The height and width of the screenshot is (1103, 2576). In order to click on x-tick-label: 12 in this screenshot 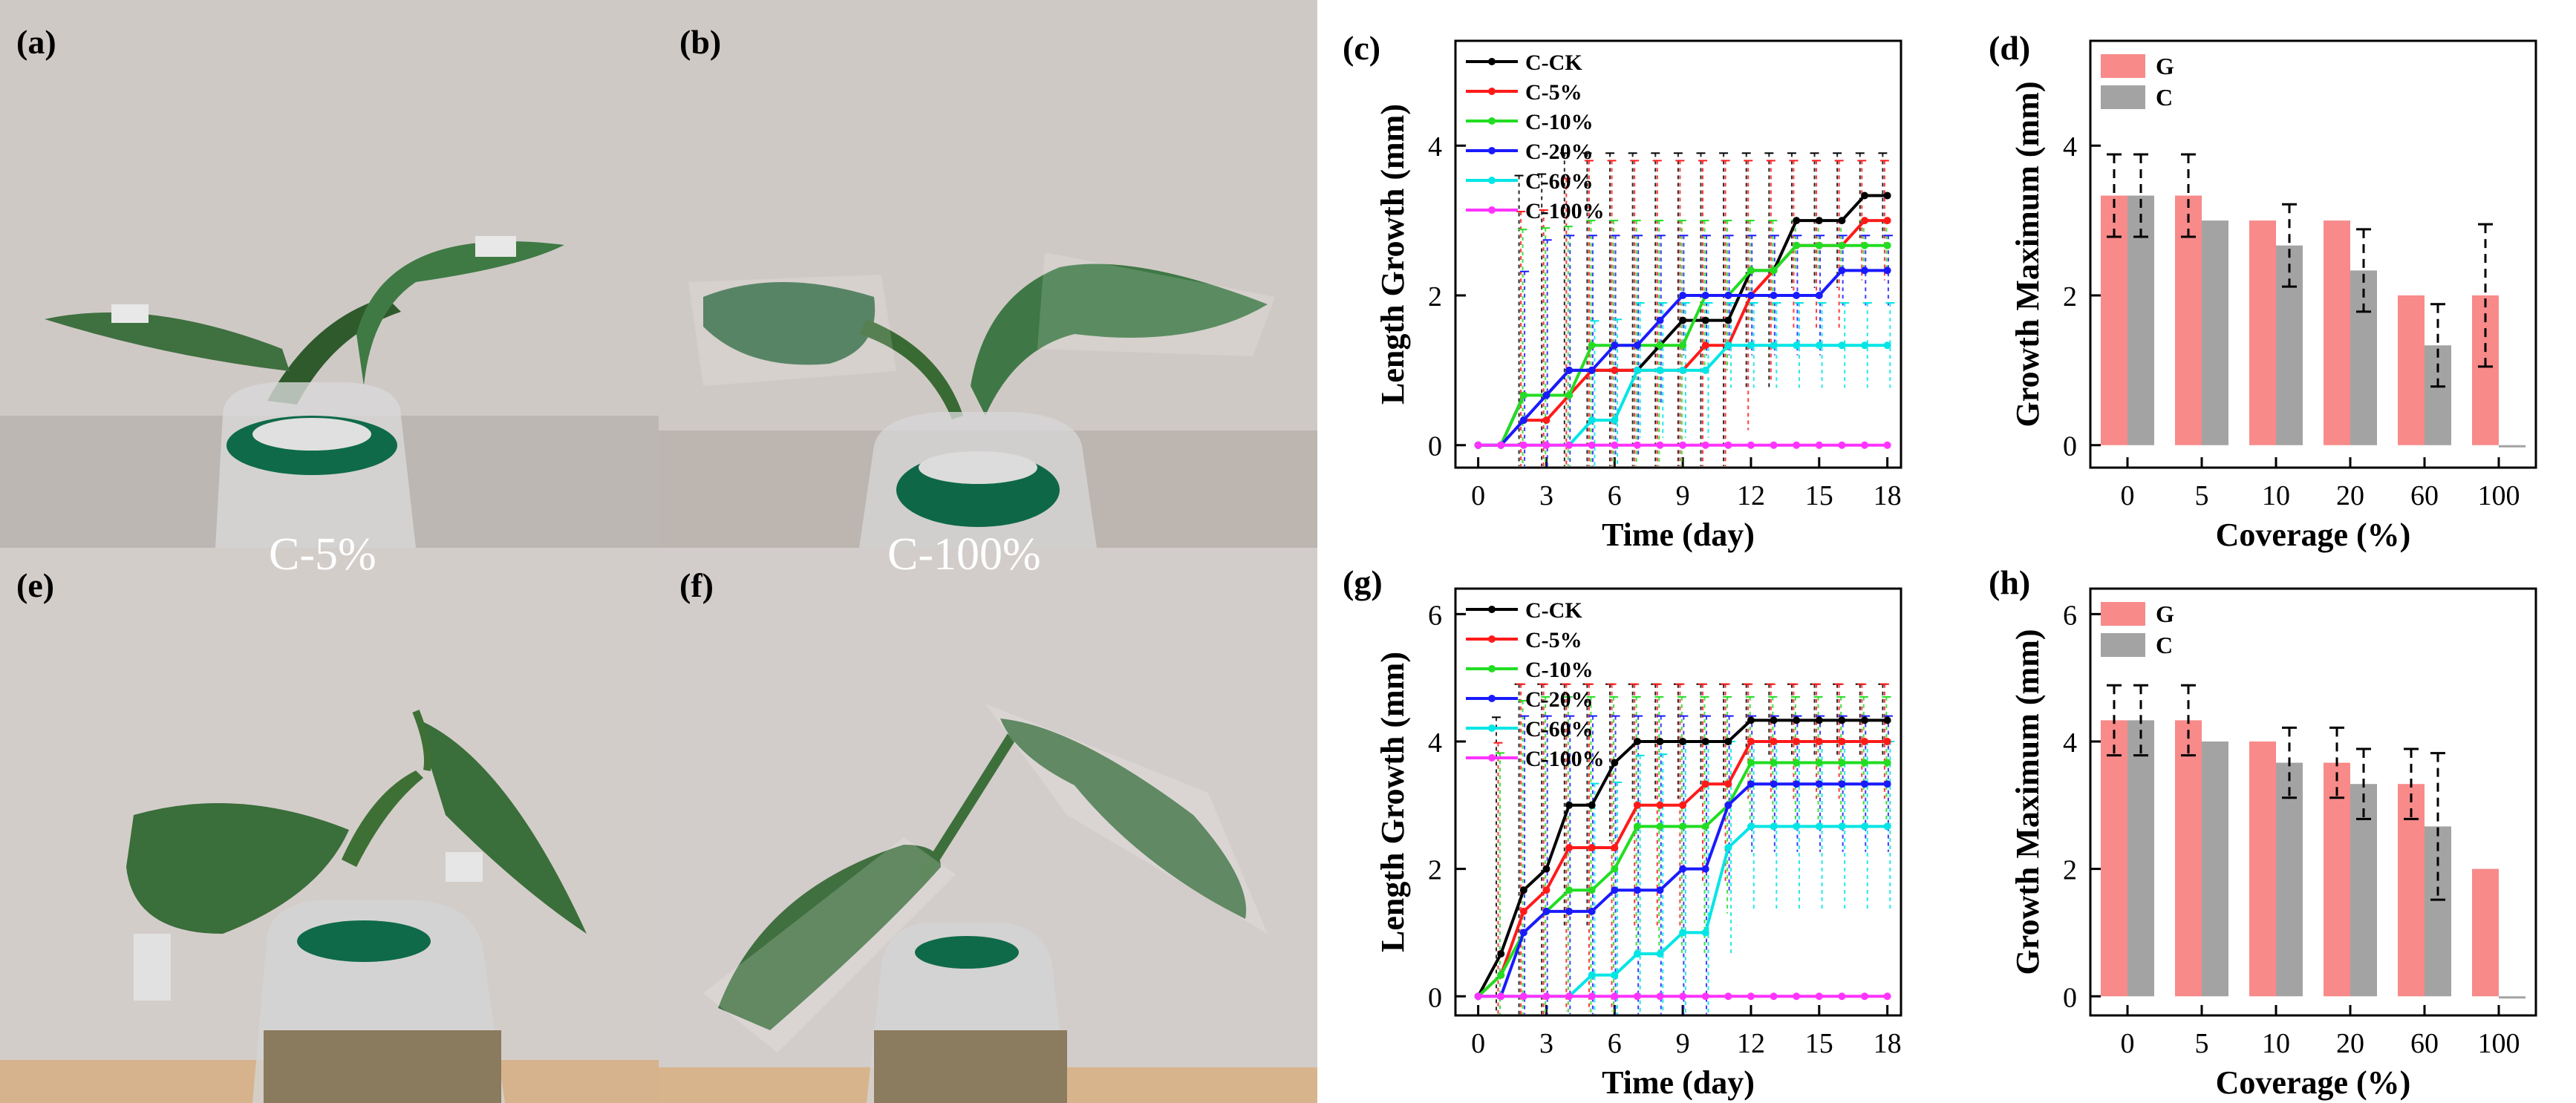, I will do `click(1751, 1043)`.